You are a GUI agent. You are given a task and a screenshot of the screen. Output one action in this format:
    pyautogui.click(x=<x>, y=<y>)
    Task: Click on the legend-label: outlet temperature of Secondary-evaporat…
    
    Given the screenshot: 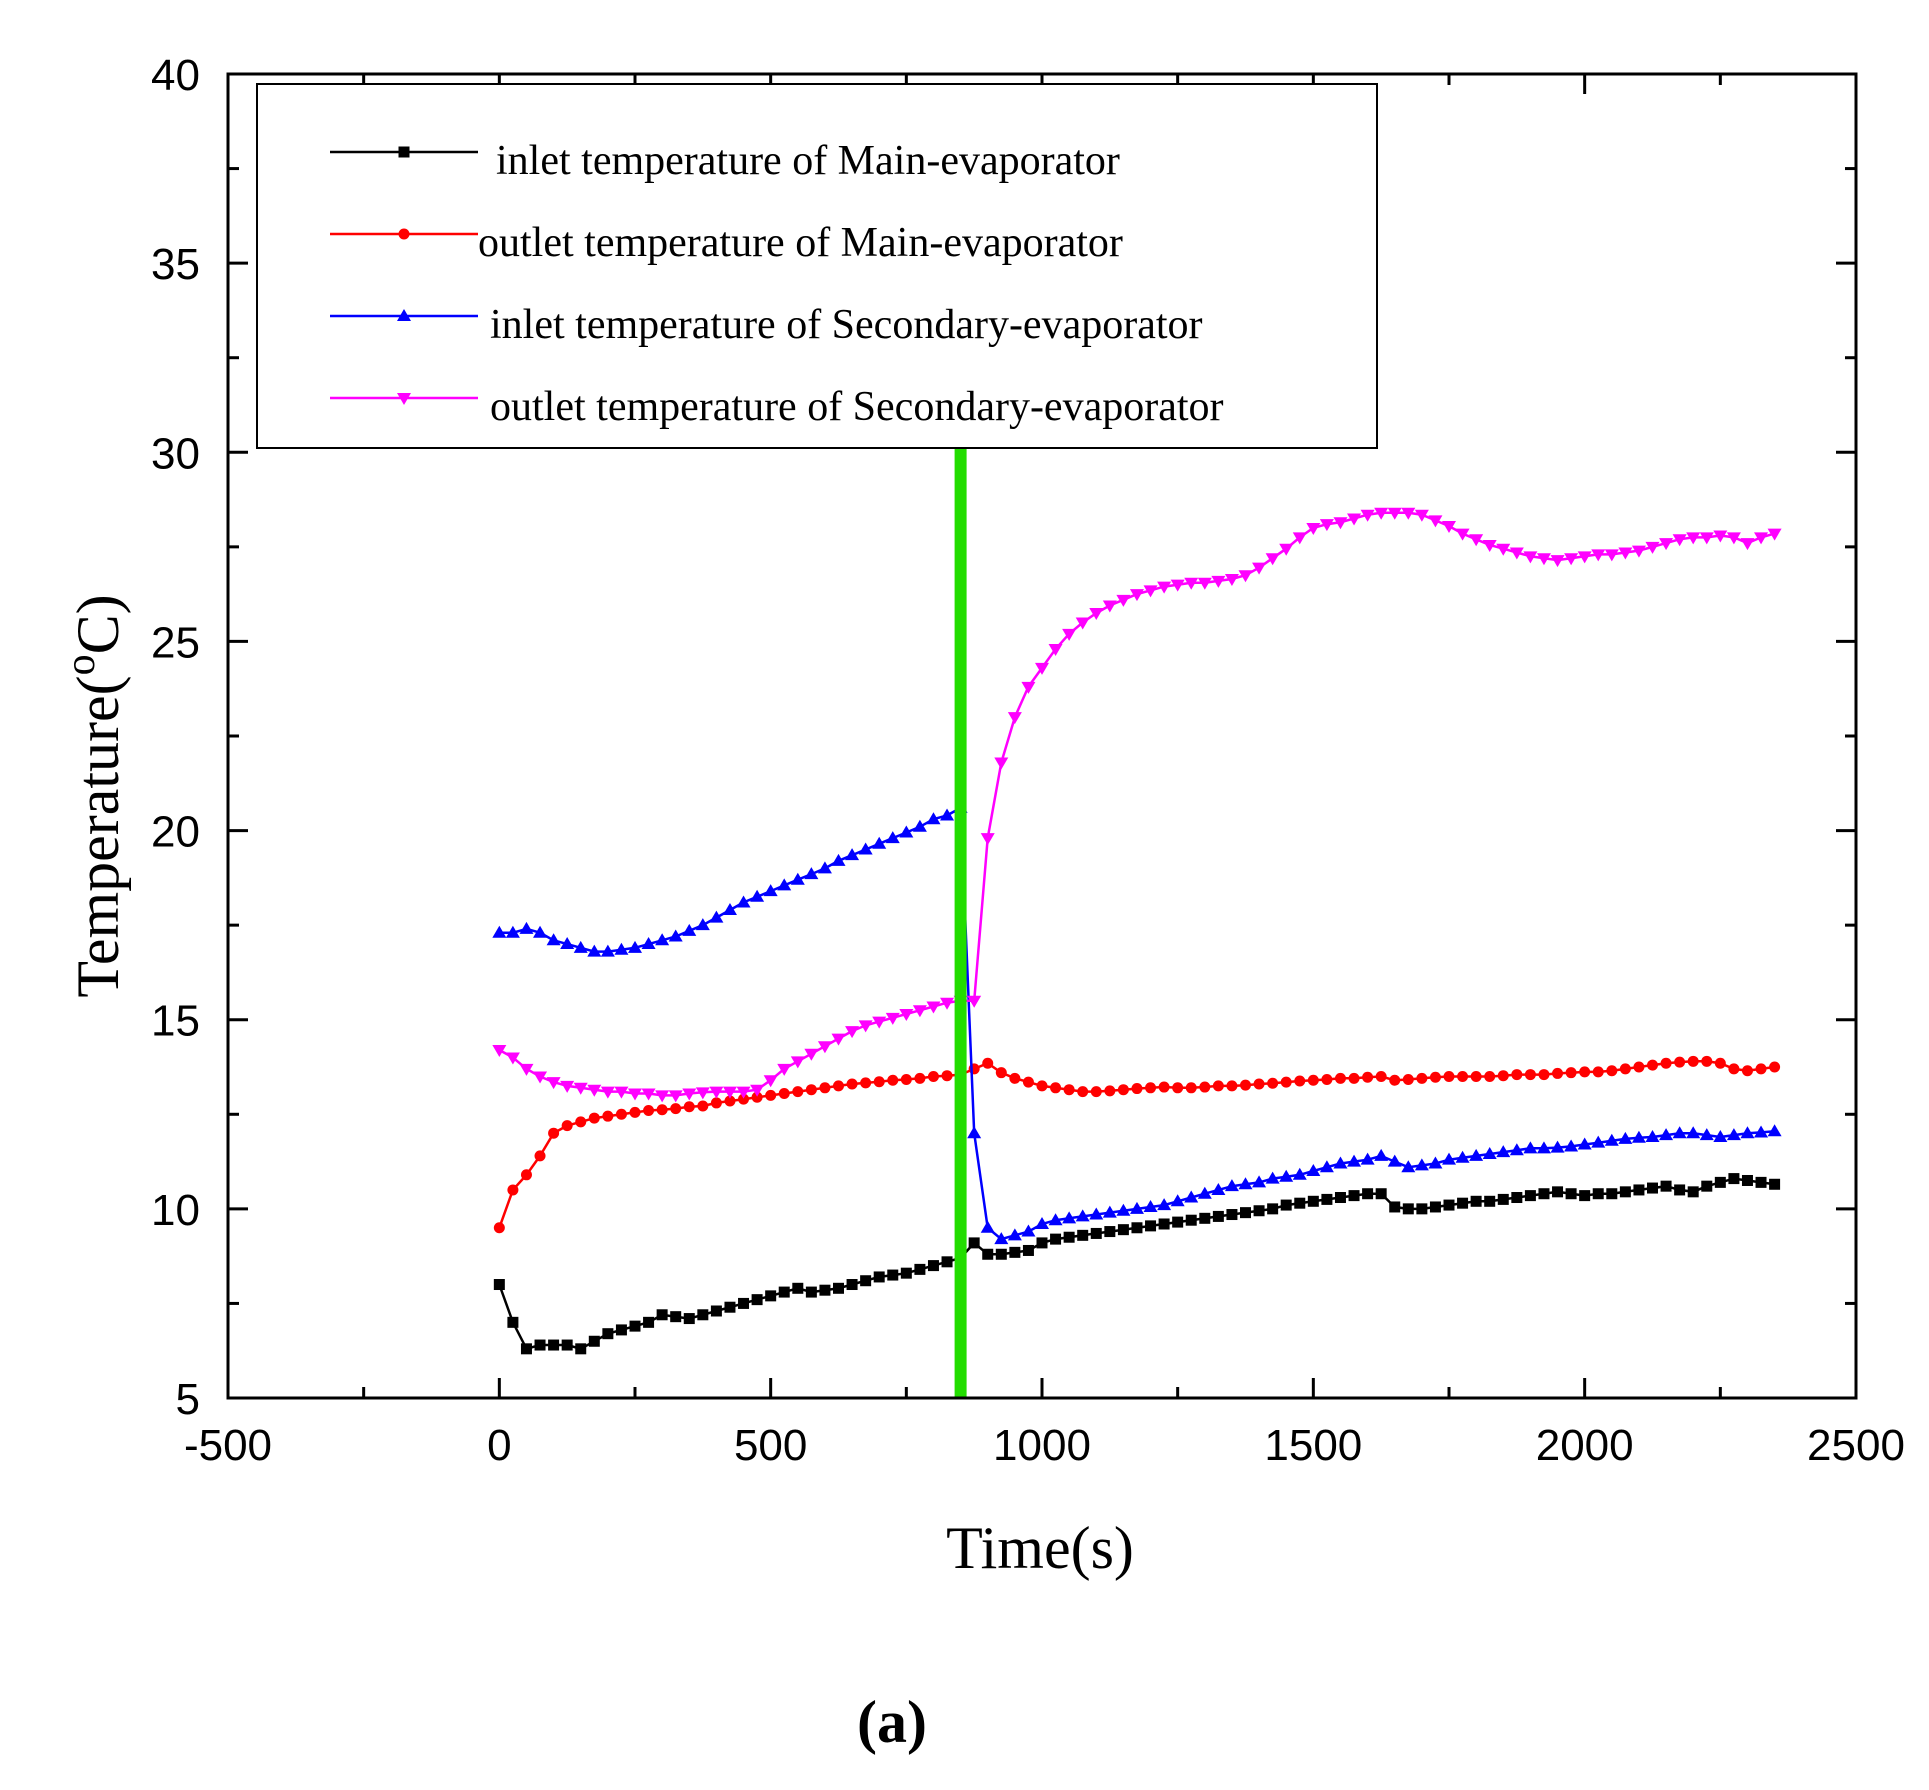 What is the action you would take?
    pyautogui.click(x=857, y=407)
    